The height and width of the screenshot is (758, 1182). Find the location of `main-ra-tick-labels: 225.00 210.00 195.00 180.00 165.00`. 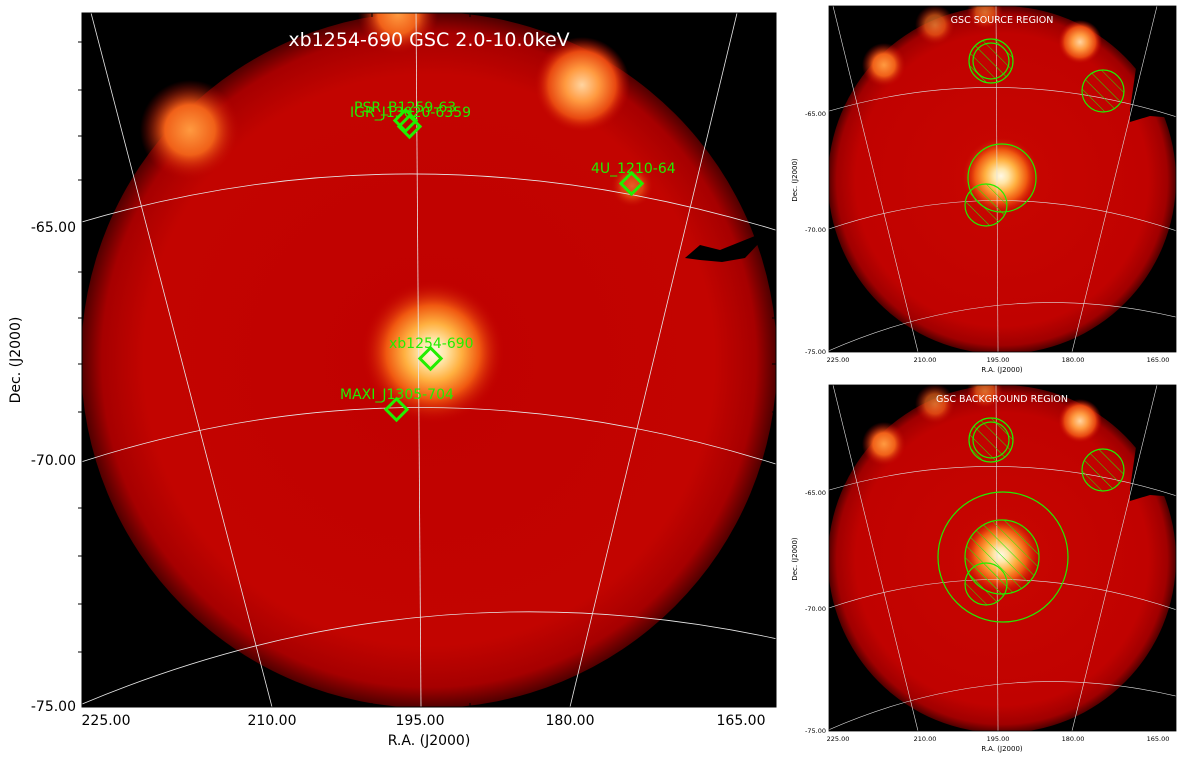

main-ra-tick-labels: 225.00 210.00 195.00 180.00 165.00 is located at coordinates (424, 721).